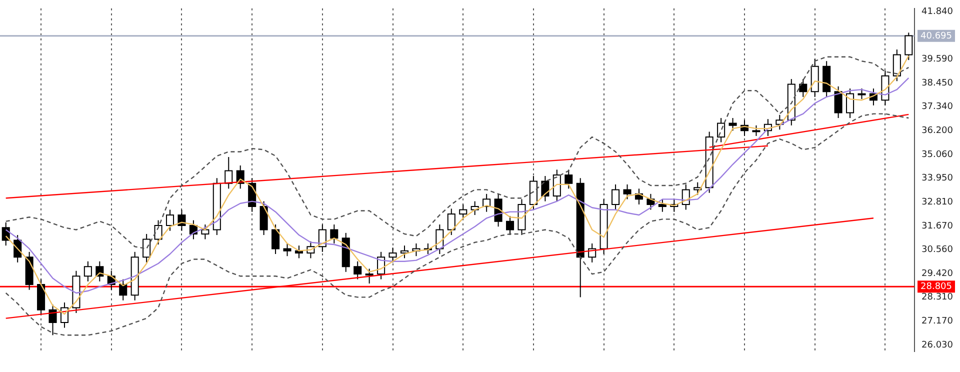 The image size is (960, 372). I want to click on y-tick-label: 32.810, so click(938, 202).